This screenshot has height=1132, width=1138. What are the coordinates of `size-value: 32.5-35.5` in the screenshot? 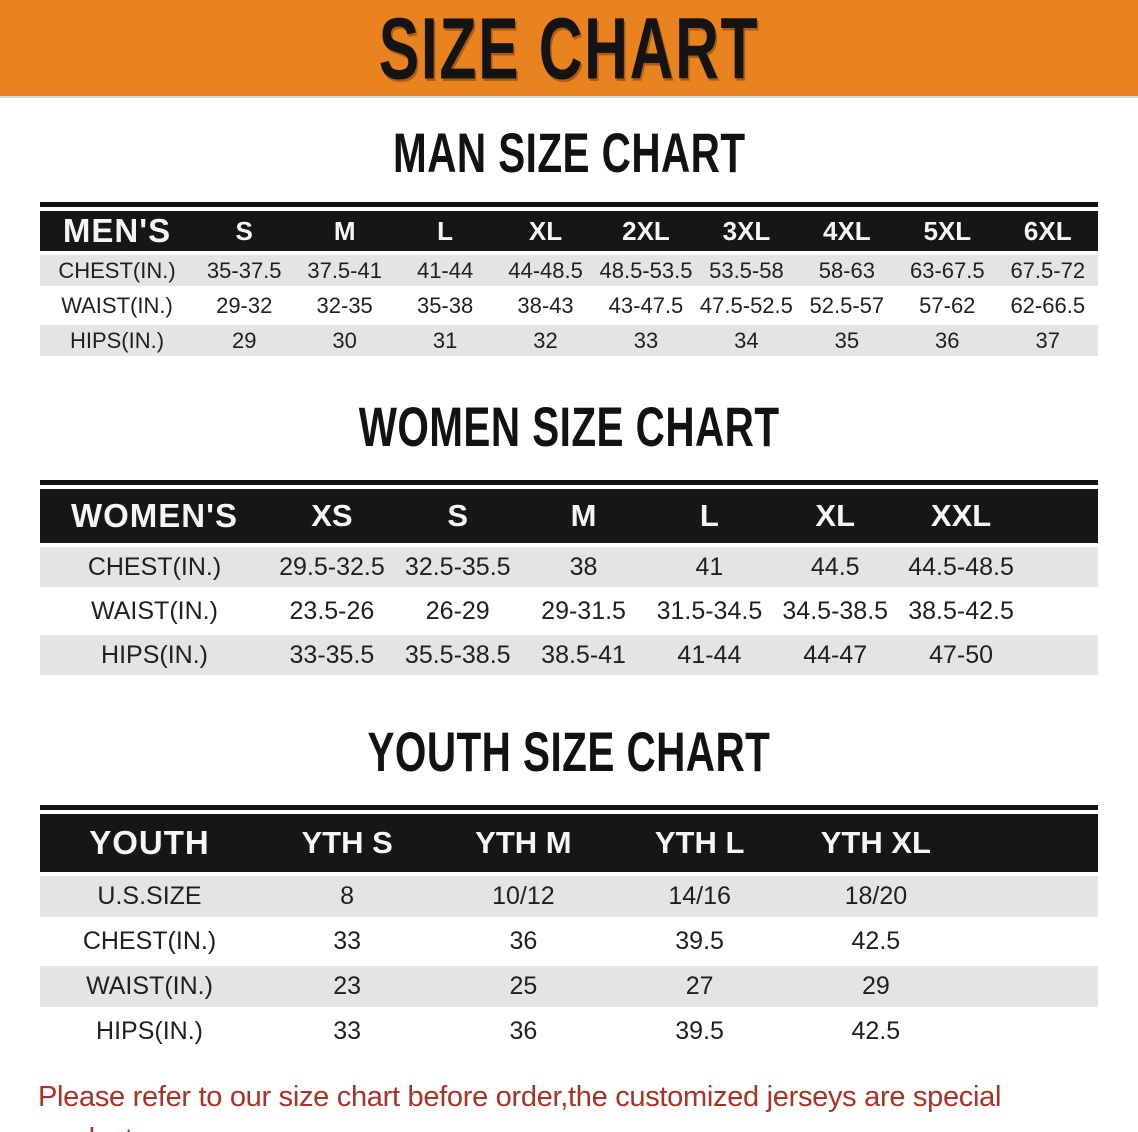 It's located at (457, 567).